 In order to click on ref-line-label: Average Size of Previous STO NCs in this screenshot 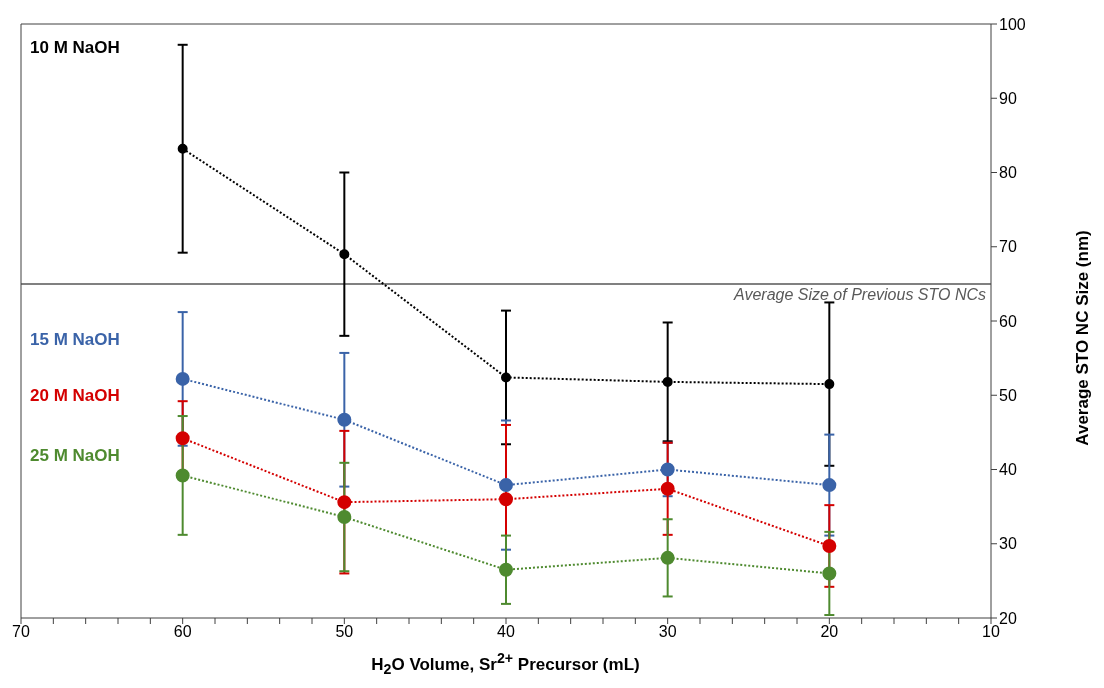, I will do `click(859, 295)`.